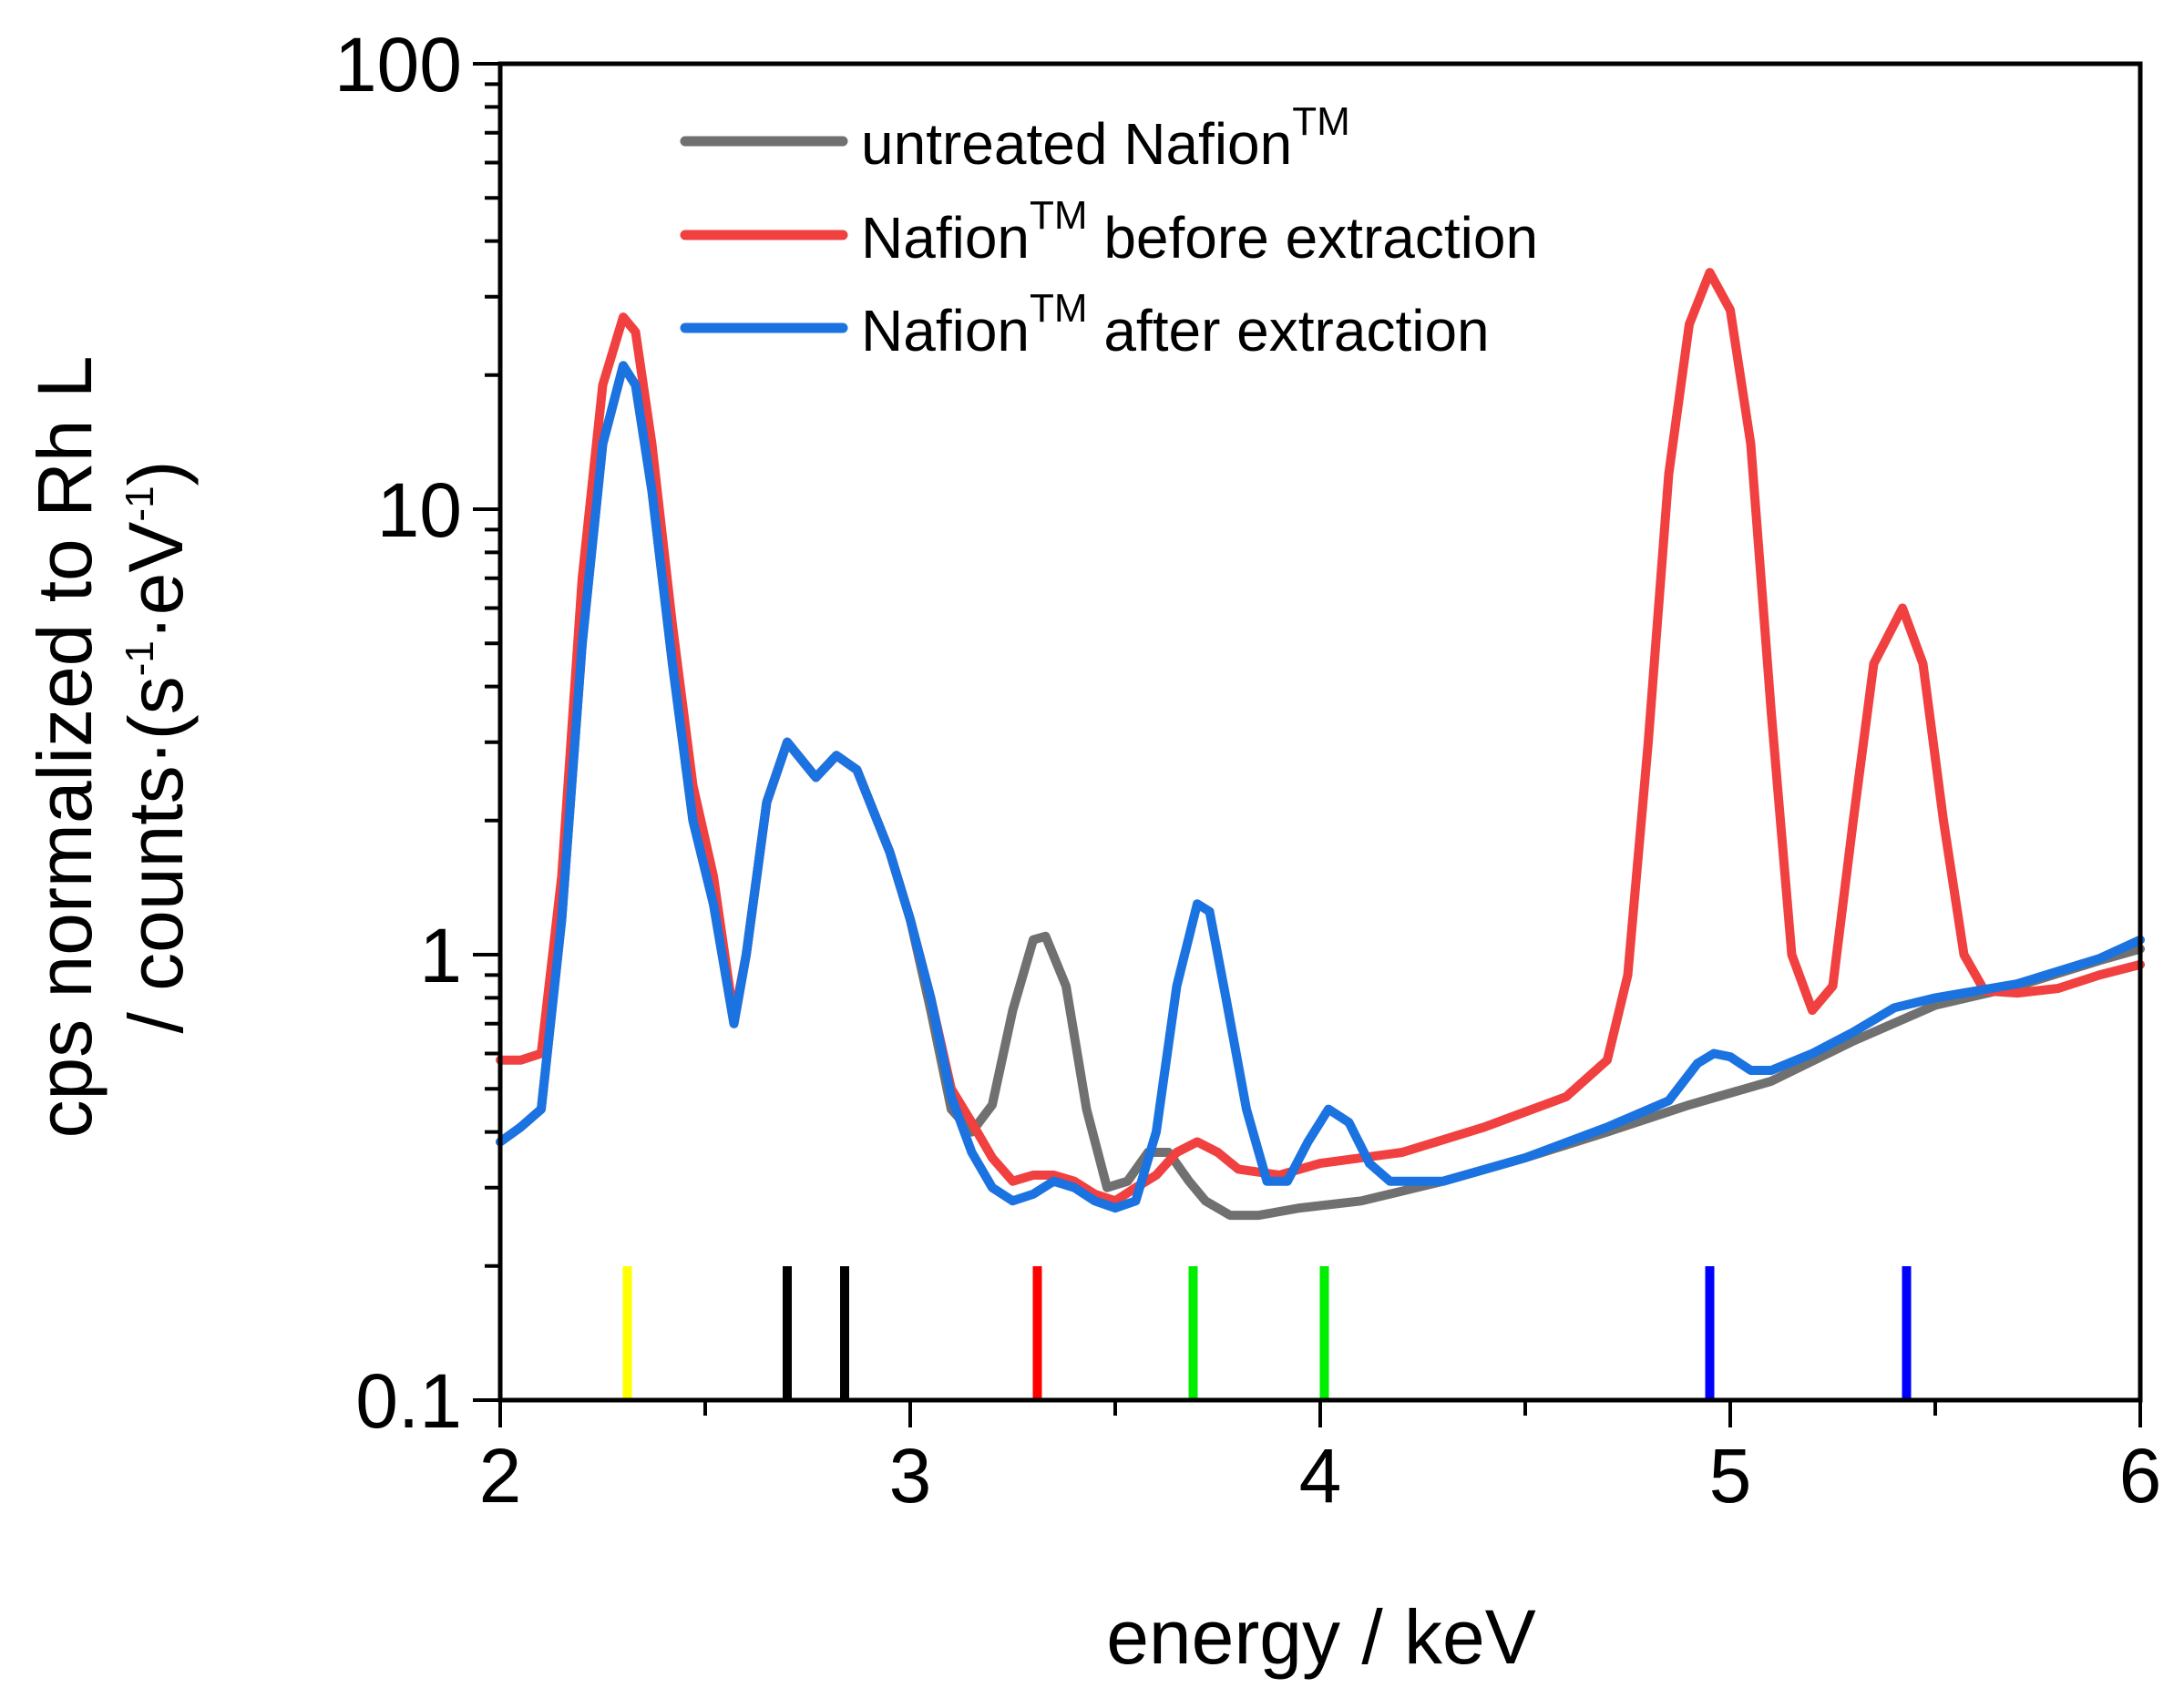 Image resolution: width=2184 pixels, height=1698 pixels. What do you see at coordinates (2140, 1476) in the screenshot?
I see `x-tick-label: 6` at bounding box center [2140, 1476].